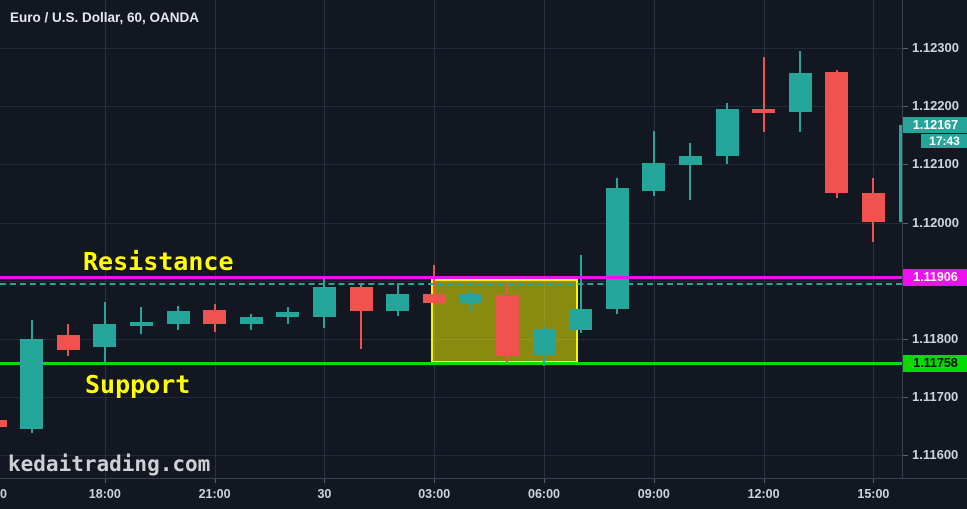 This screenshot has height=509, width=967. Describe the element at coordinates (451, 277) in the screenshot. I see `resistance-line-drawing` at that location.